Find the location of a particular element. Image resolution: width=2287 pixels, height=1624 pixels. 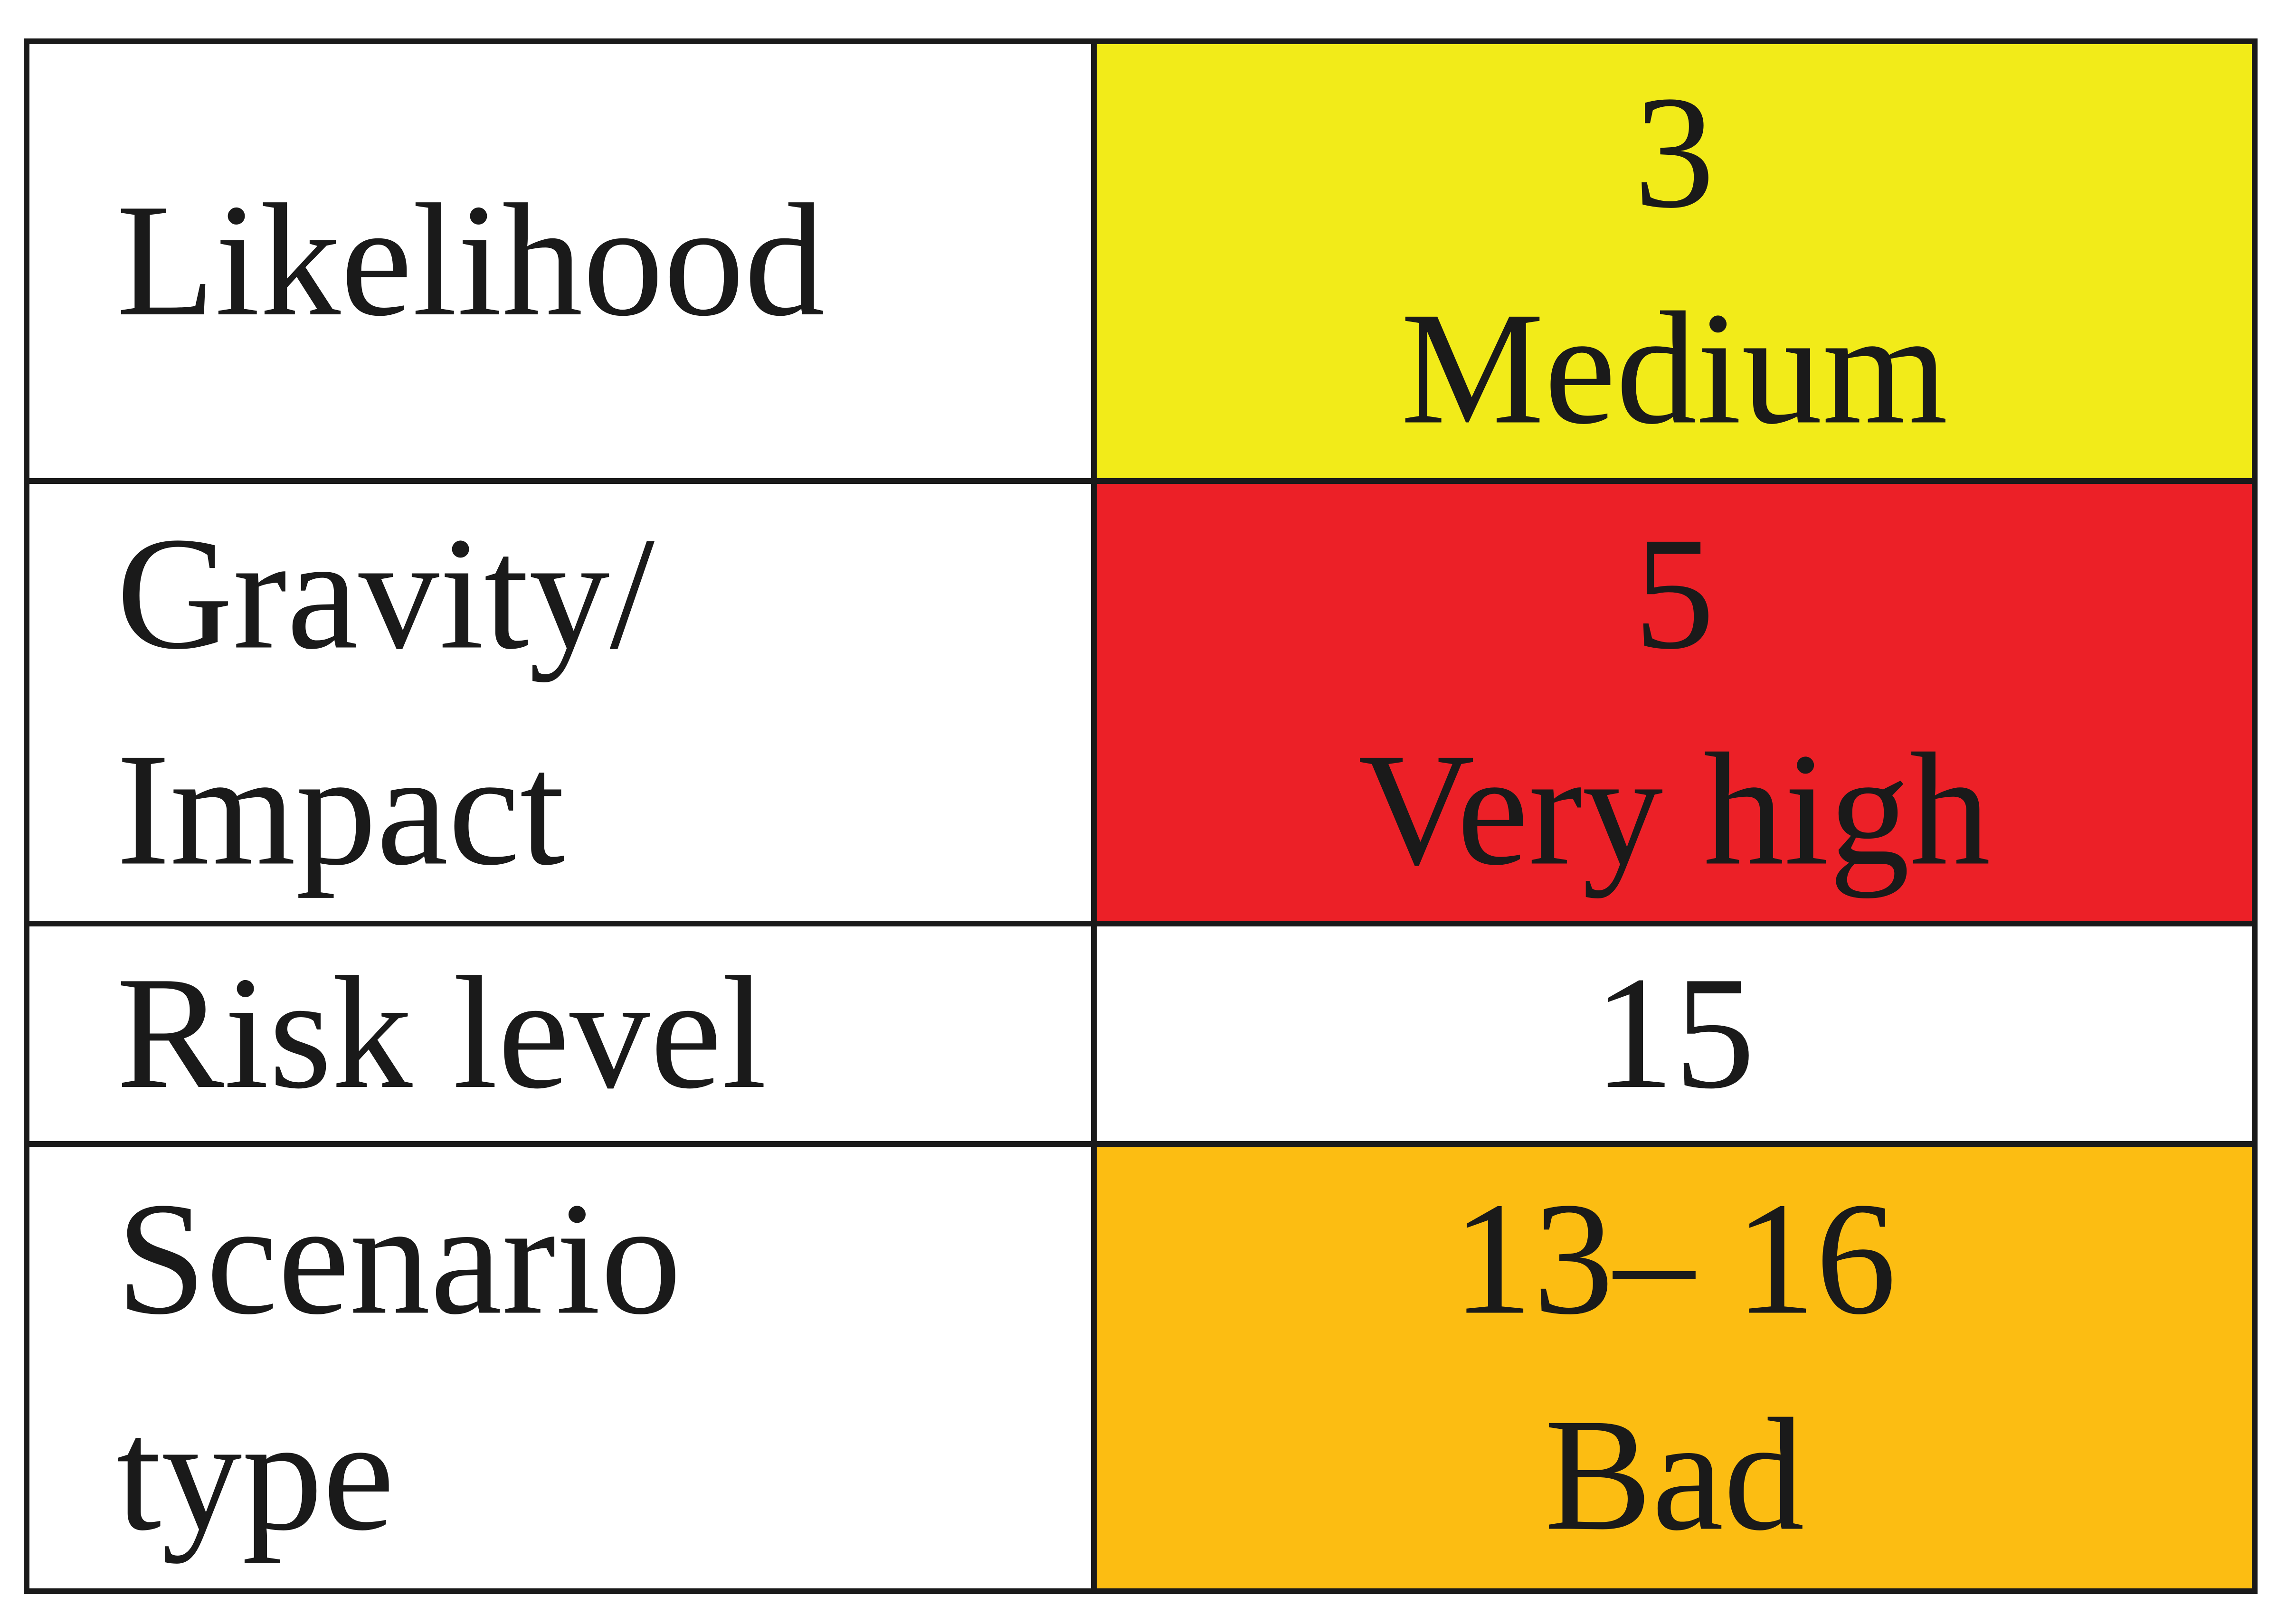

row-value: 15 is located at coordinates (1674, 1032).